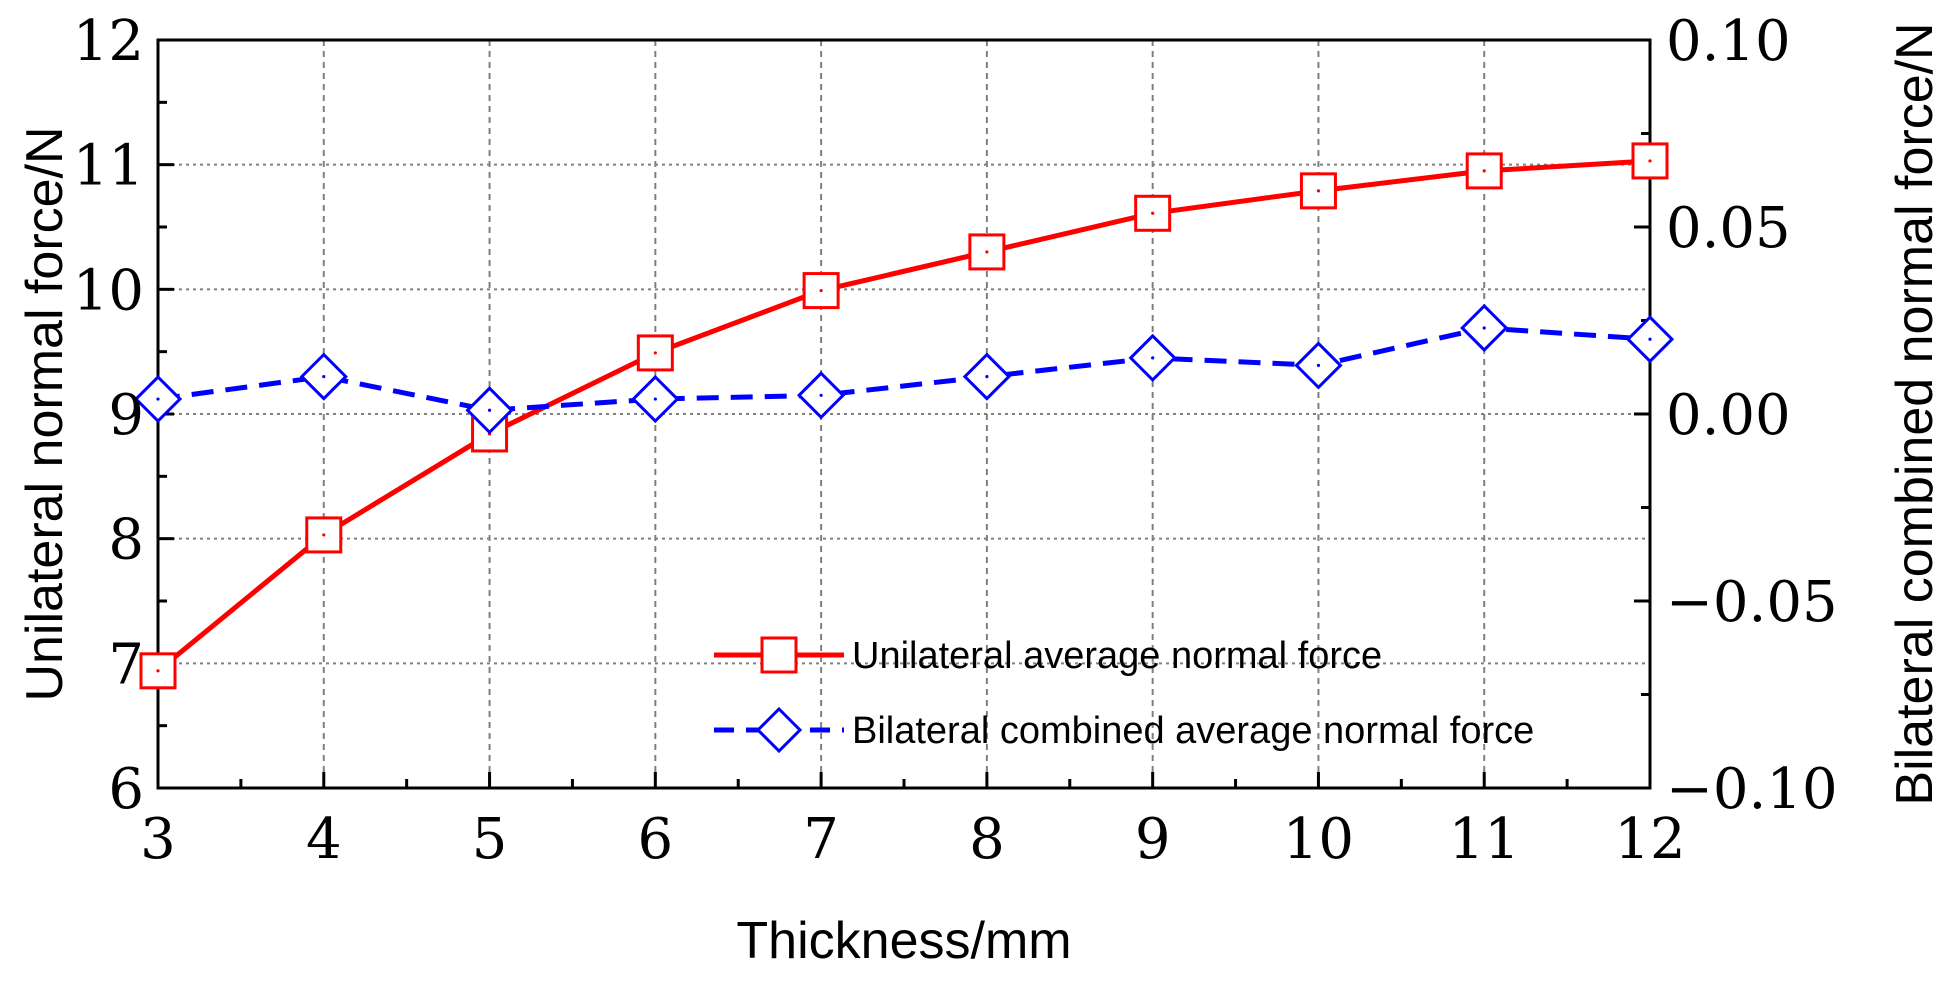  I want to click on y-left-tick-label: 6, so click(126, 789).